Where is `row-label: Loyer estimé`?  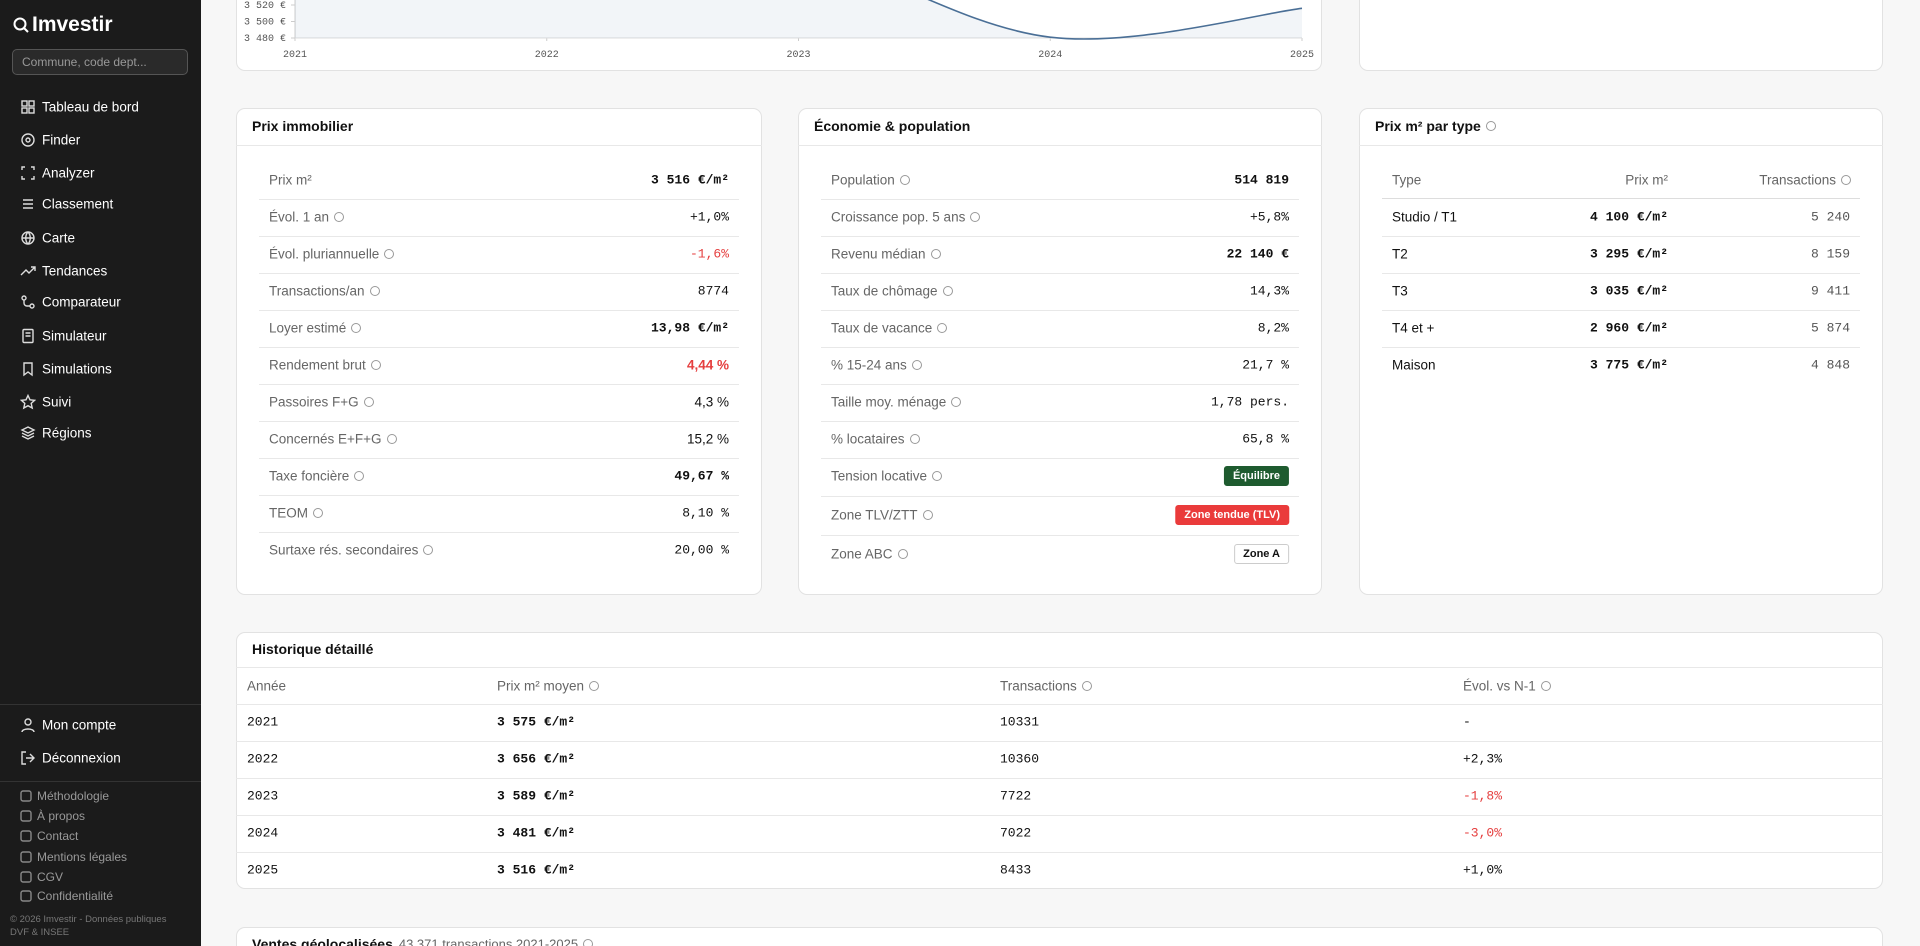
row-label: Loyer estimé is located at coordinates (308, 328).